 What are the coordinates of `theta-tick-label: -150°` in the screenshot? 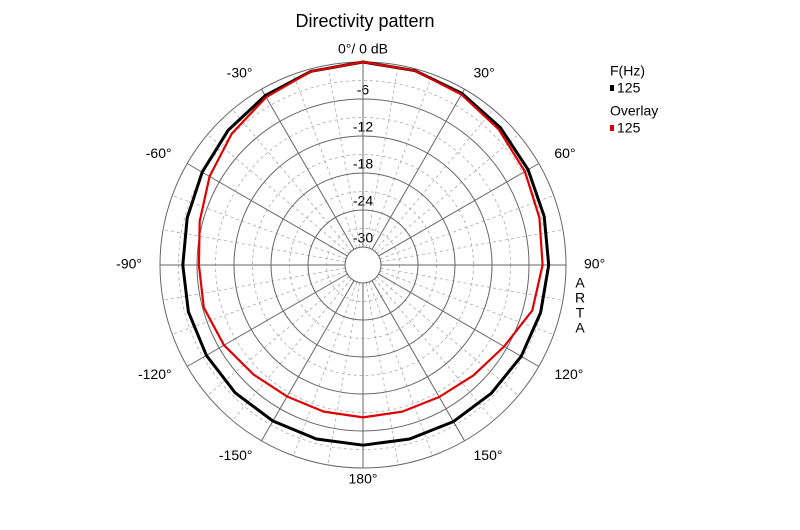 It's located at (236, 455).